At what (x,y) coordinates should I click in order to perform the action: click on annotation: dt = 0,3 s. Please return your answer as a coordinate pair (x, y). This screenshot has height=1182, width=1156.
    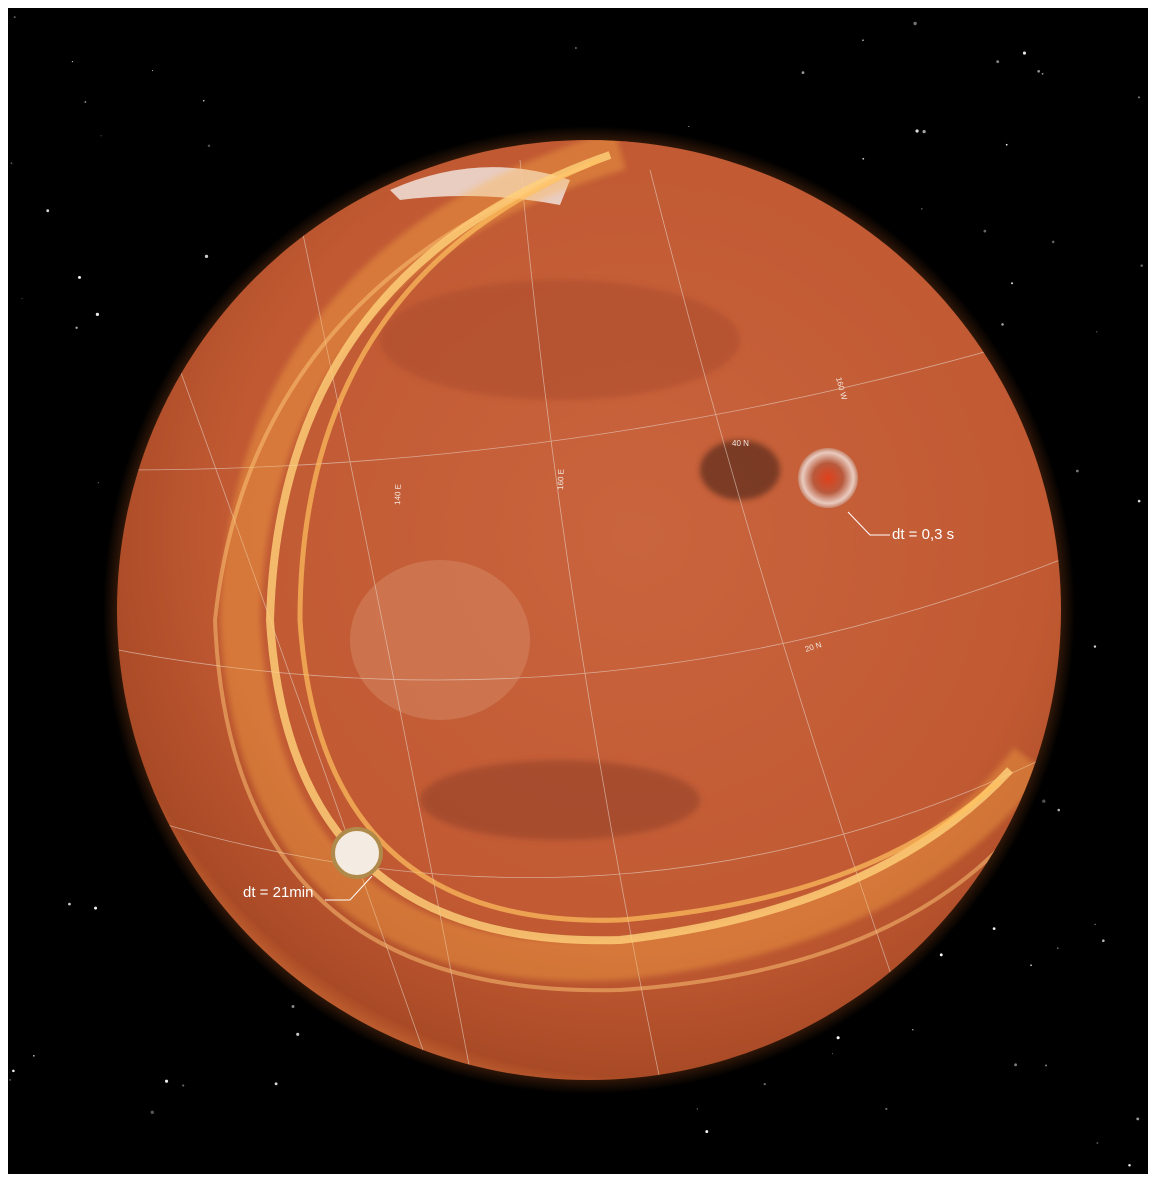
    Looking at the image, I should click on (923, 534).